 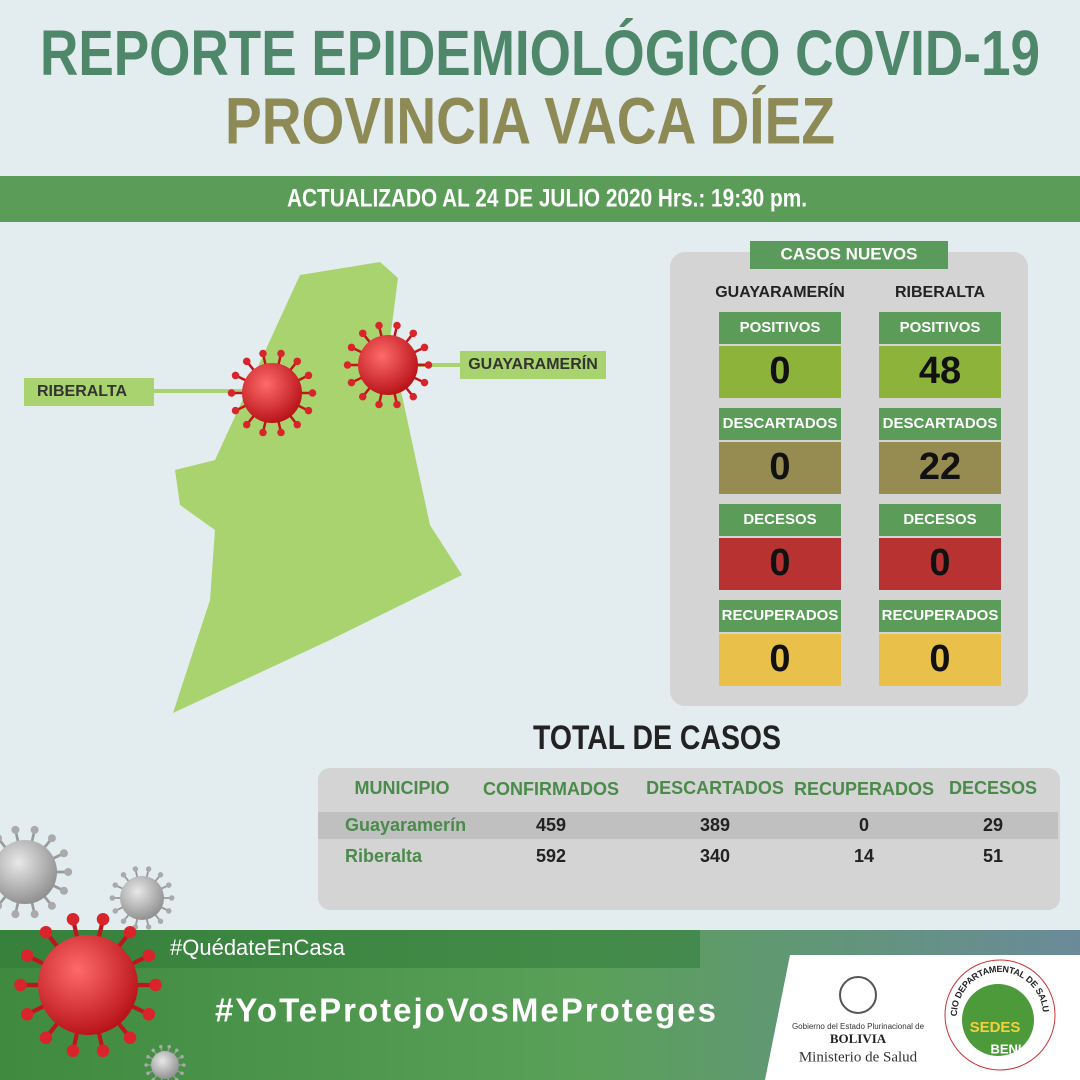 I want to click on hashtag: #YoTeProtejoVosMeProteges, so click(x=466, y=1010).